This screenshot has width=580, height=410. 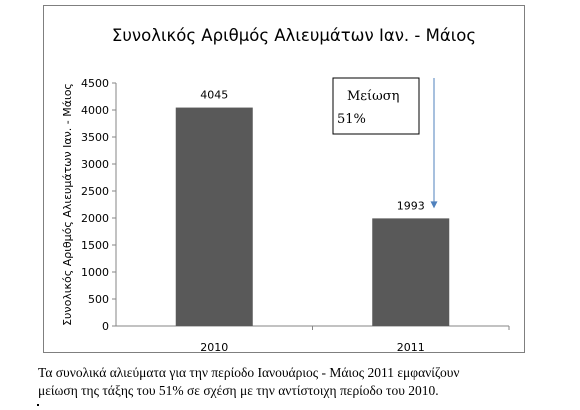 I want to click on annotation-line-1: Μείωση, so click(x=373, y=96).